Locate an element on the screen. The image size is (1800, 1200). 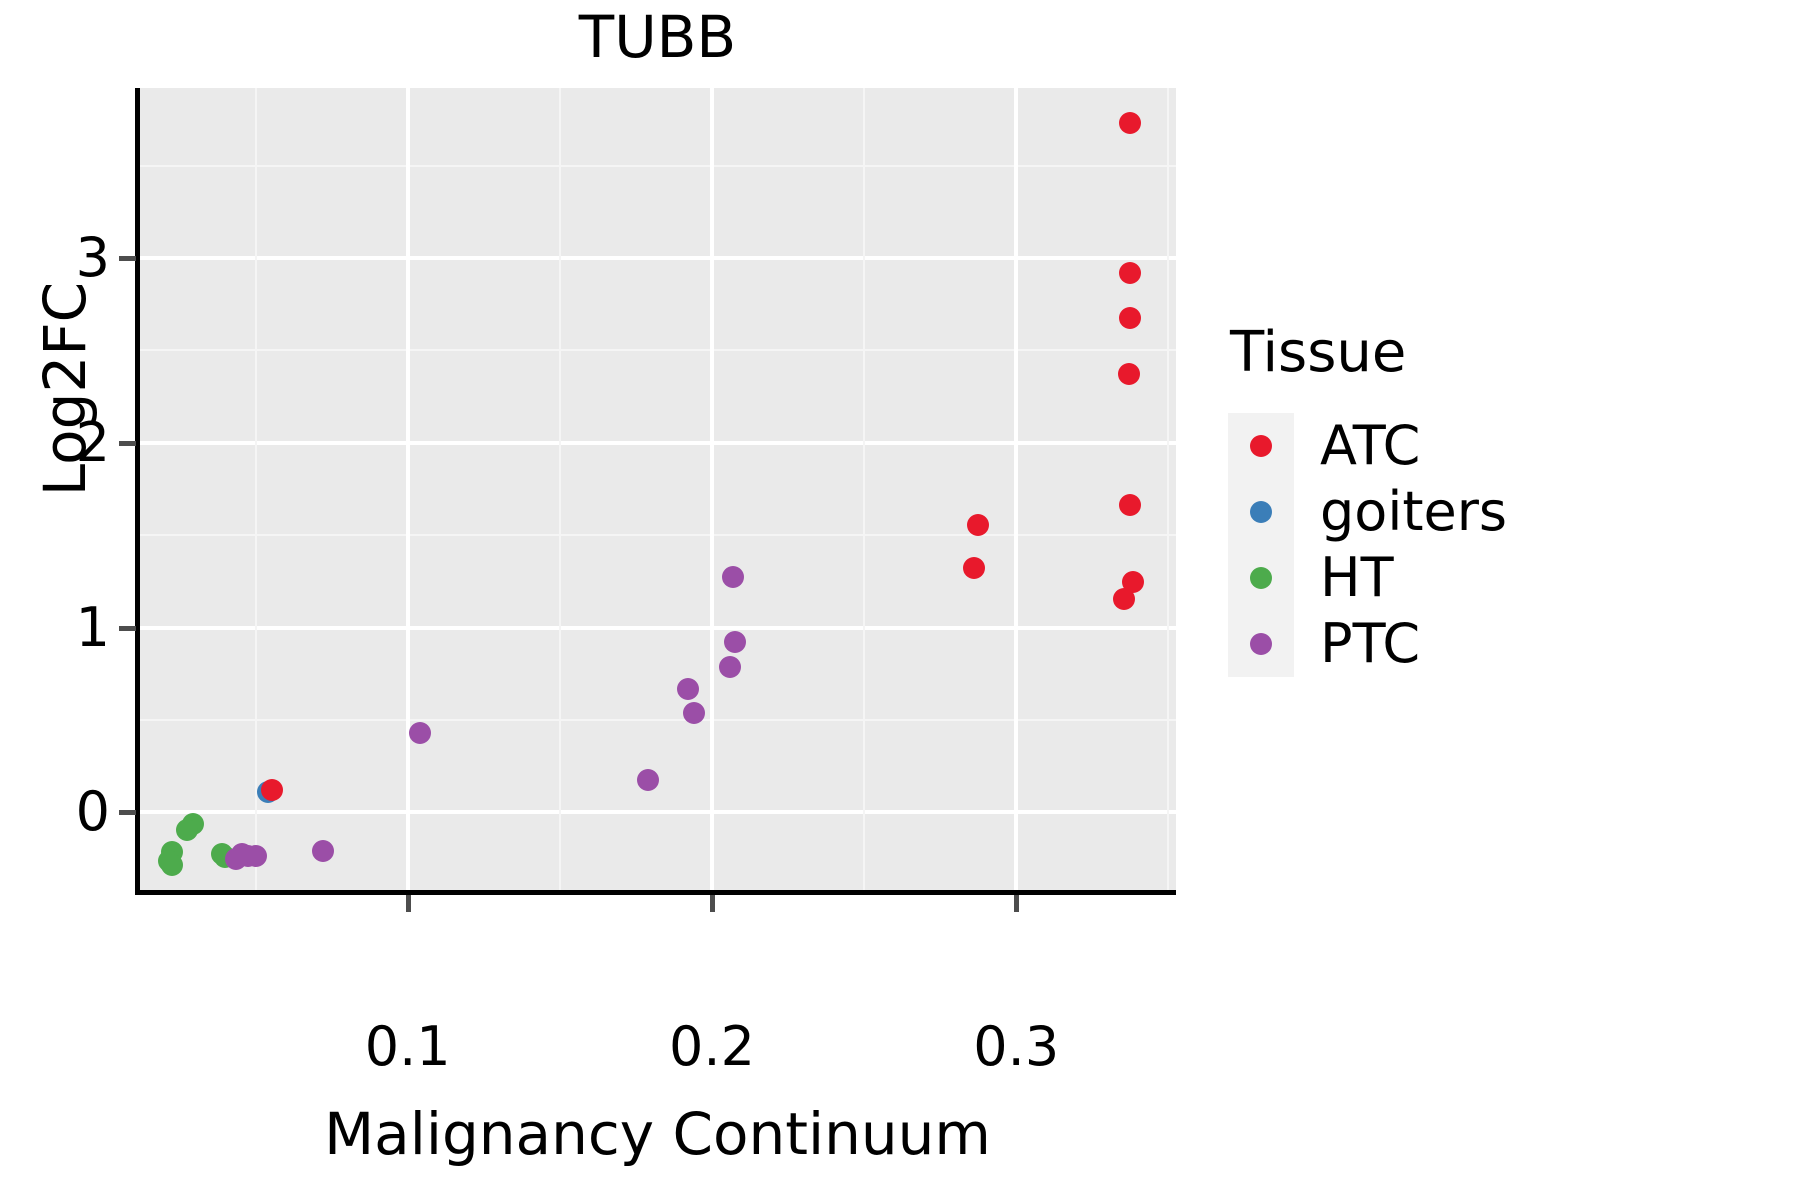
y-axis-line is located at coordinates (137, 489).